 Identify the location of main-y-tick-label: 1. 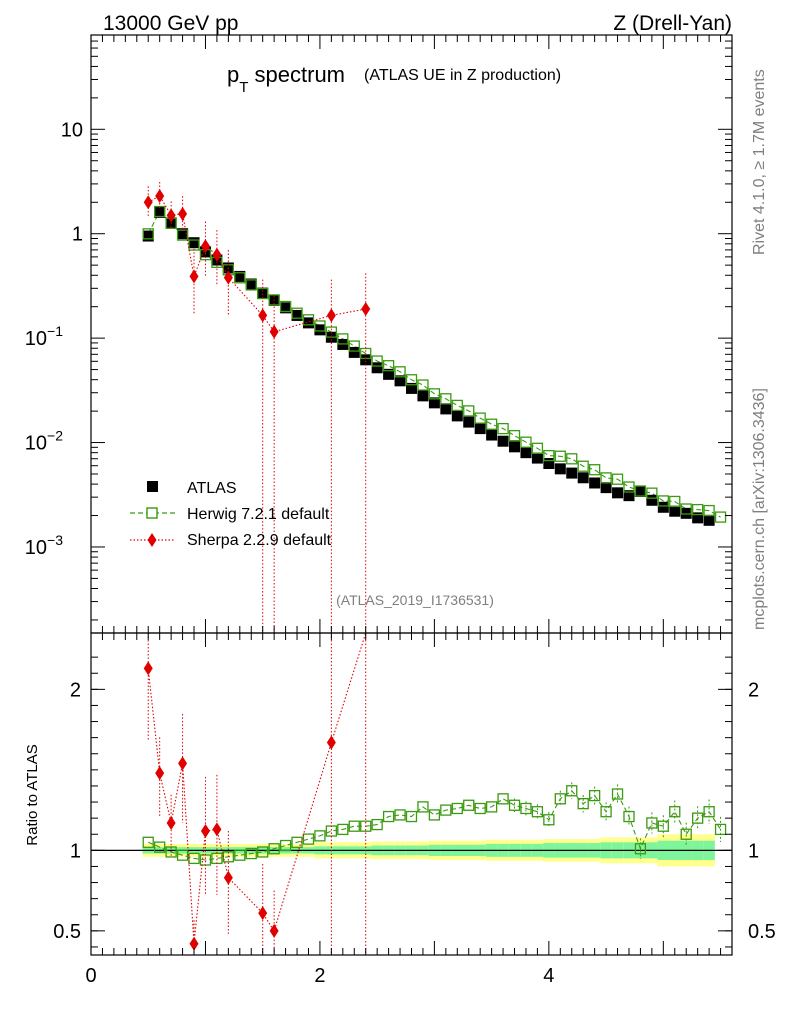
(77, 235).